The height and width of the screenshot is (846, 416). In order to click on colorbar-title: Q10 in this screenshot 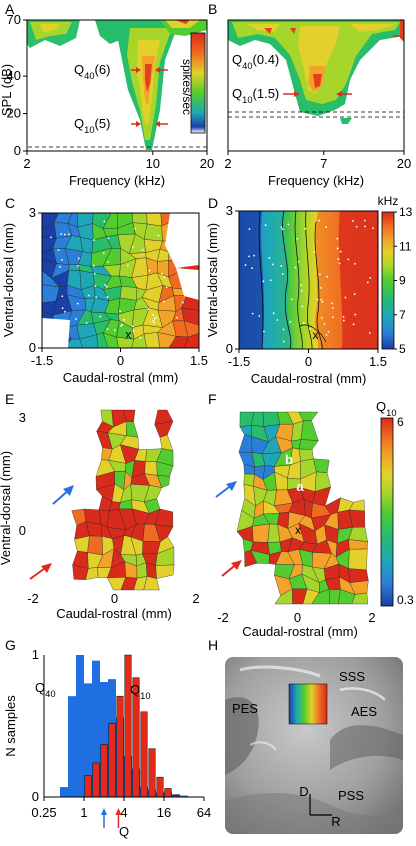, I will do `click(386, 408)`.